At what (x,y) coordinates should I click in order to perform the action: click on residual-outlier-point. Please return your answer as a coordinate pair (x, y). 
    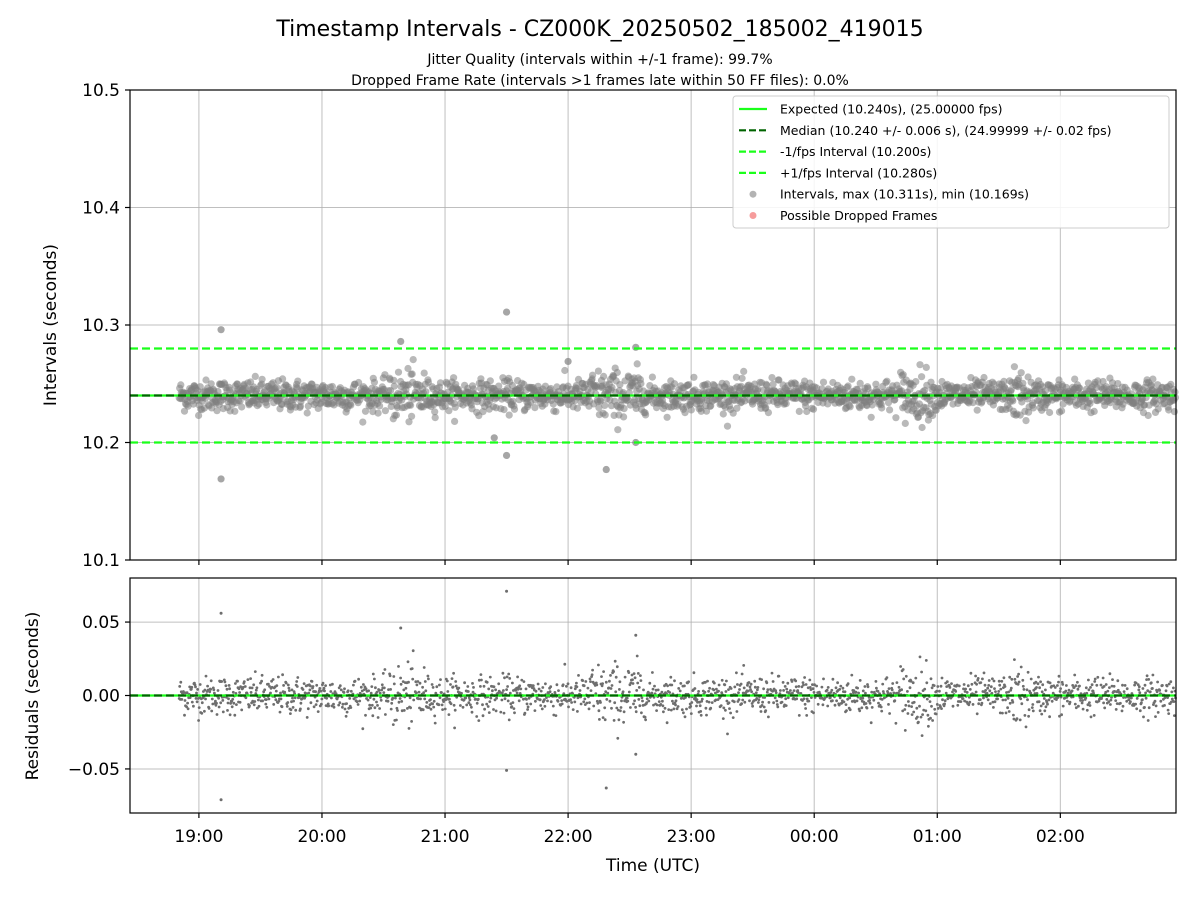
    Looking at the image, I should click on (221, 613).